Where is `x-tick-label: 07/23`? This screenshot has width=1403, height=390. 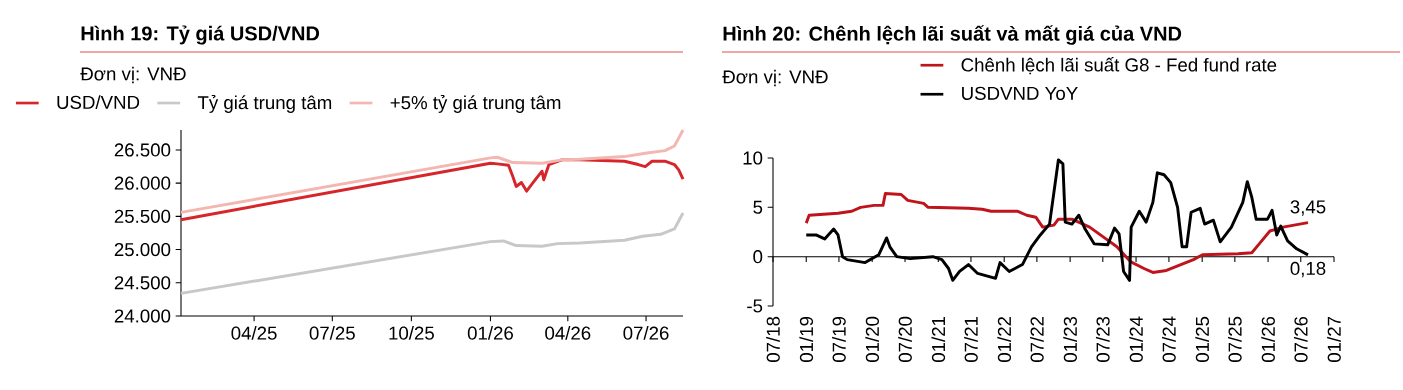
x-tick-label: 07/23 is located at coordinates (1102, 339).